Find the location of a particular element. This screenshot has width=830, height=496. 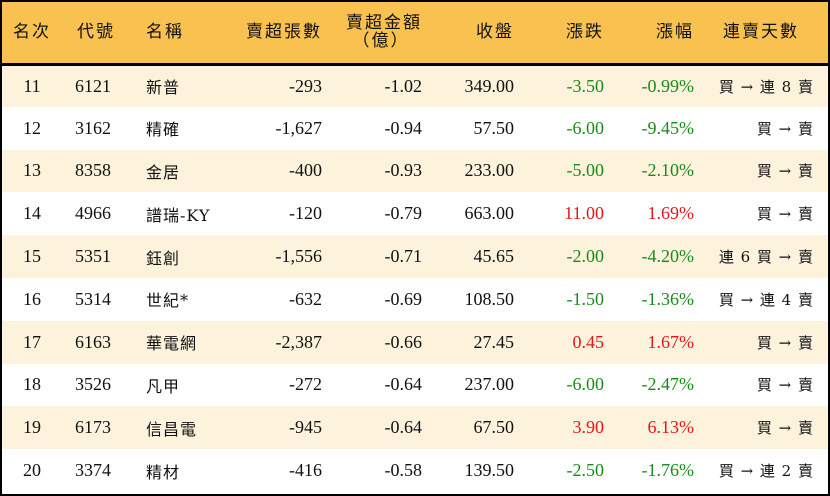

net-sell-lots-cell: -2,387 is located at coordinates (299, 341).